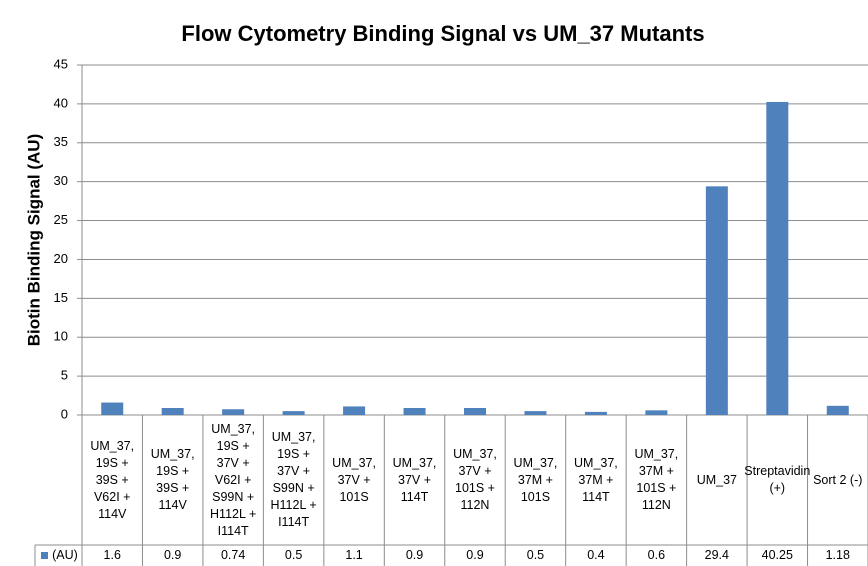 The height and width of the screenshot is (566, 868). Describe the element at coordinates (61, 219) in the screenshot. I see `y-tick-label: 25` at that location.